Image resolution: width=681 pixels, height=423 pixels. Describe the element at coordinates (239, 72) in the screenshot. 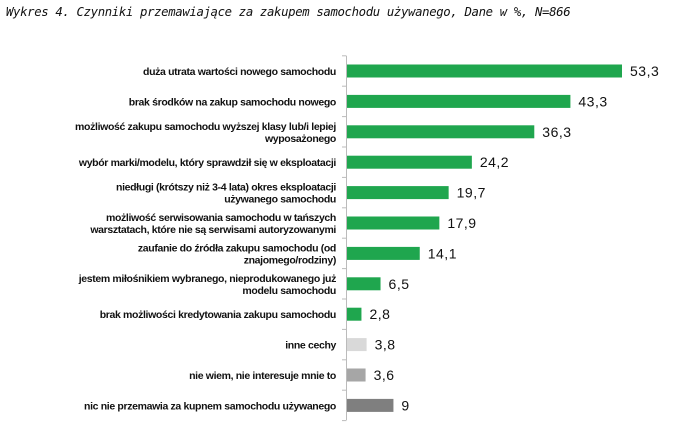

I see `category-label: duża utrata wartości nowego samochodu` at that location.